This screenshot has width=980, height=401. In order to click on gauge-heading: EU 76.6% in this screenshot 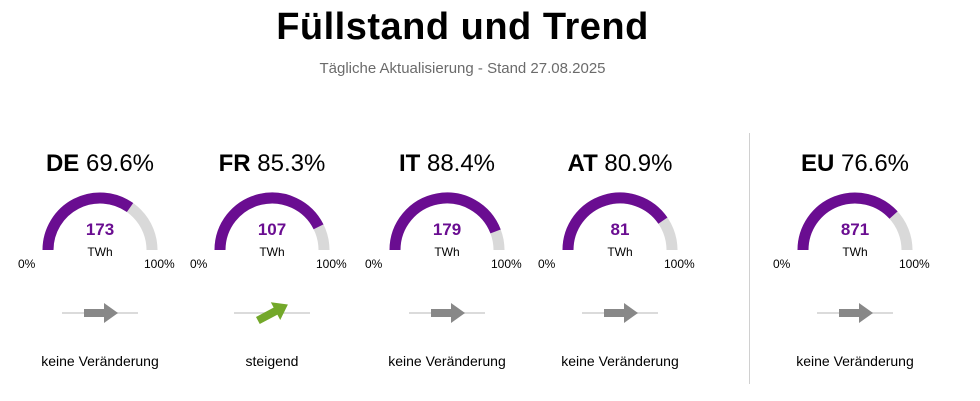, I will do `click(855, 164)`.